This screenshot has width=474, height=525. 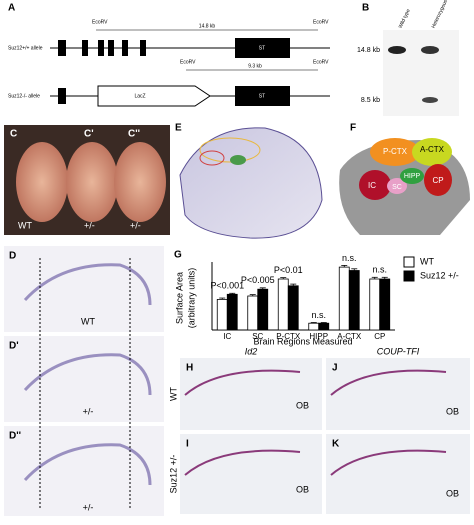 What do you see at coordinates (288, 336) in the screenshot?
I see `x-tick-label: P-CTX` at bounding box center [288, 336].